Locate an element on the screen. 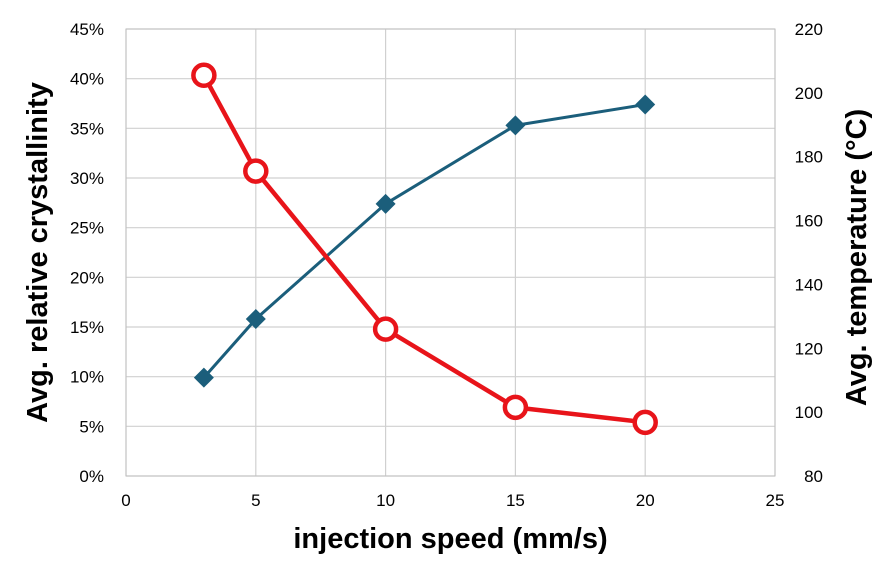 The width and height of the screenshot is (885, 565). x-tick-label: 25 is located at coordinates (775, 500).